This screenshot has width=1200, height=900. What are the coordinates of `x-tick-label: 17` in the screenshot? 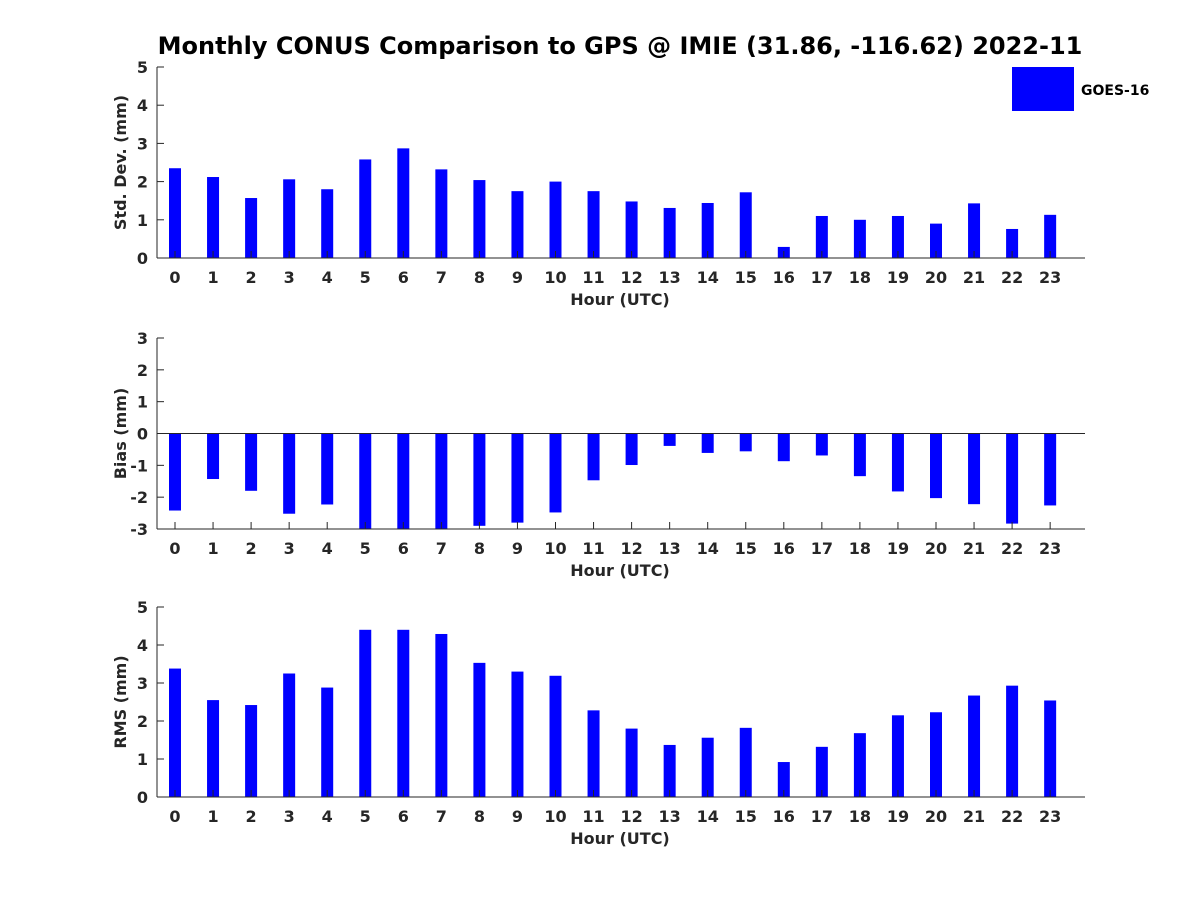 It's located at (822, 548).